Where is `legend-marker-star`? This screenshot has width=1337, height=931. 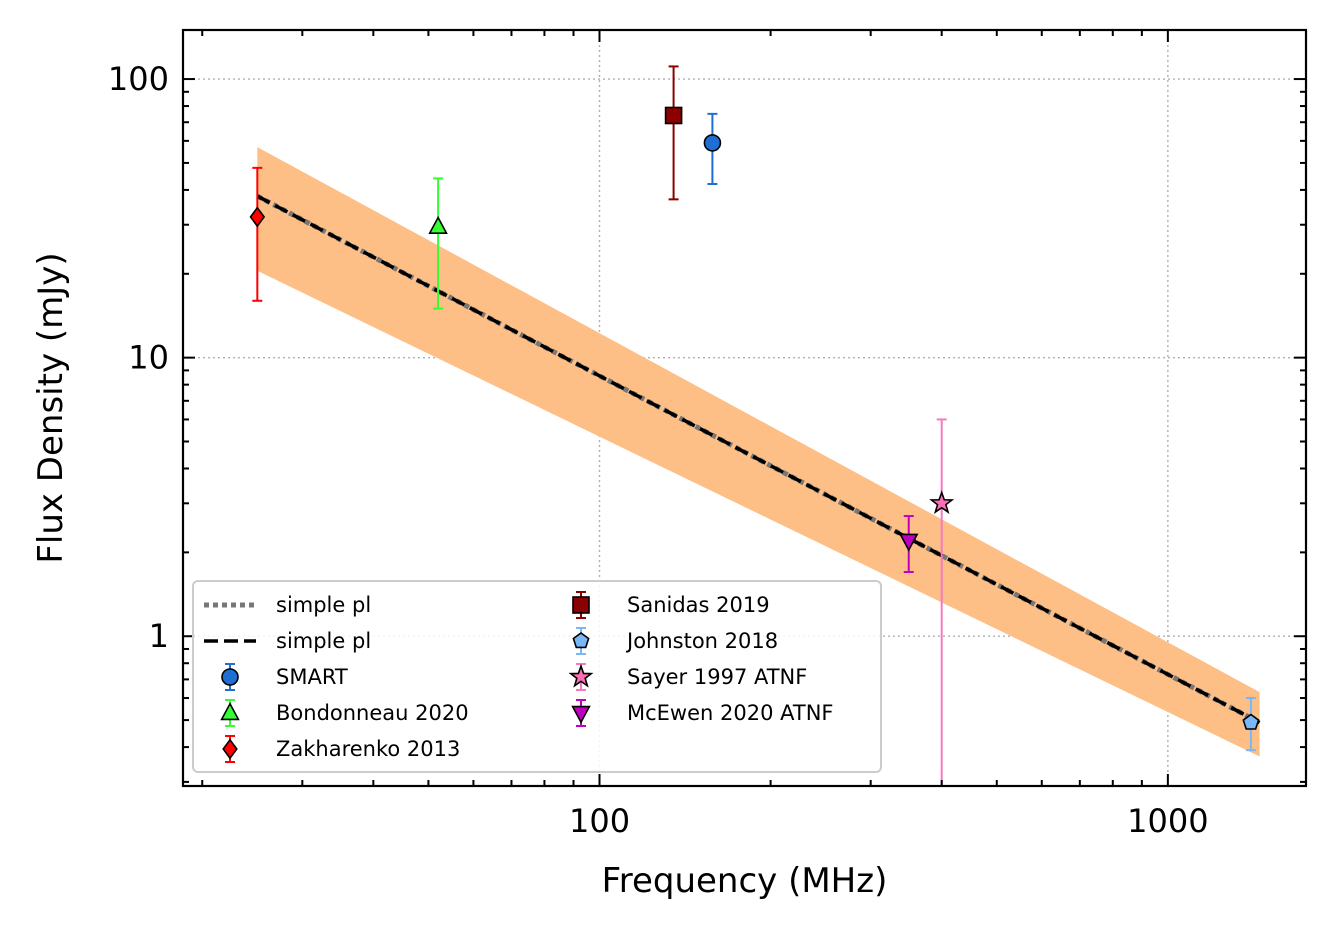
legend-marker-star is located at coordinates (581, 675).